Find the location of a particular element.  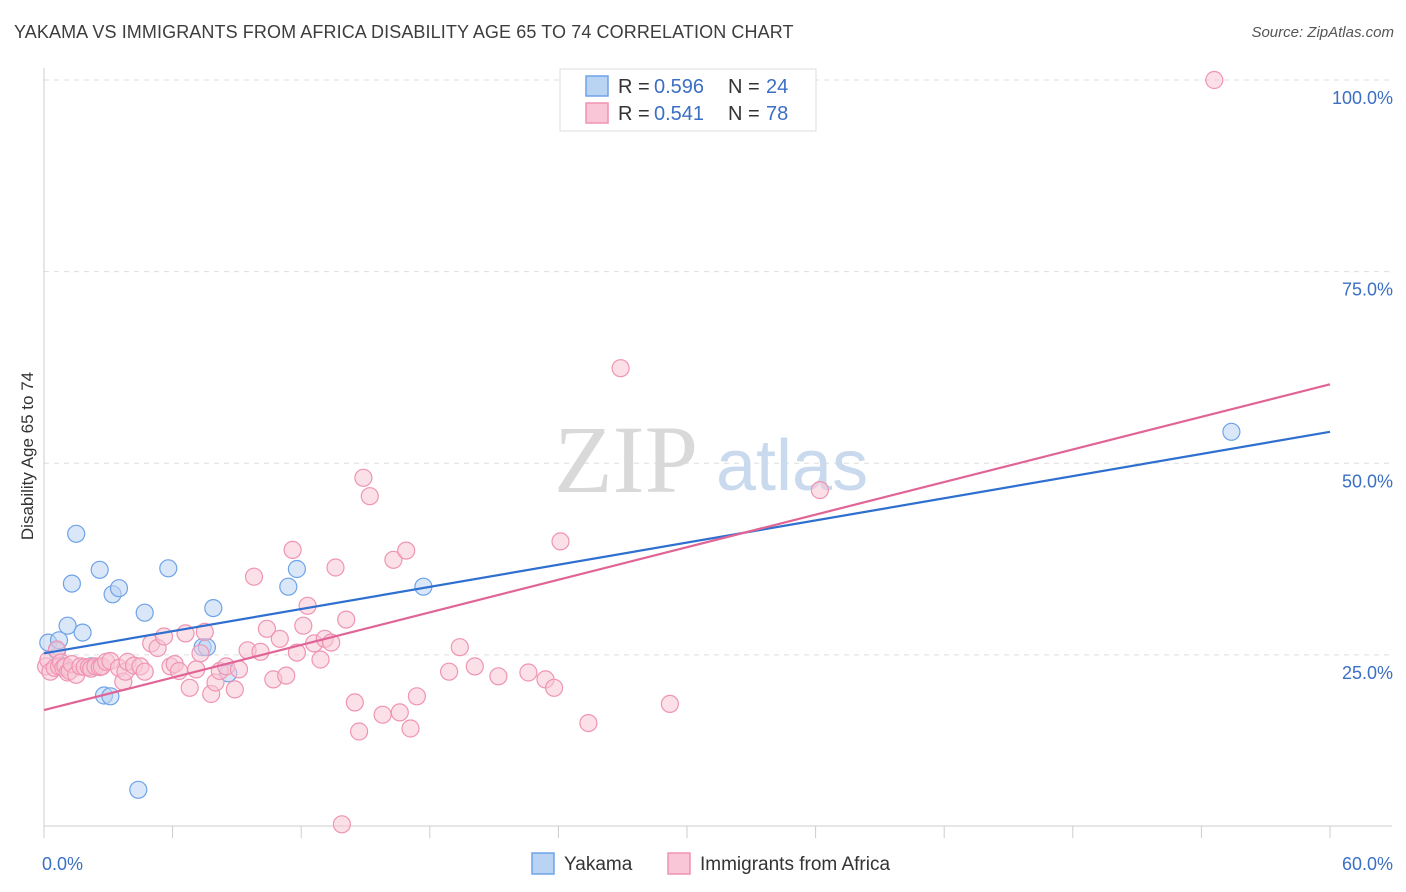

watermark: ZIP atlas is located at coordinates (711, 459).